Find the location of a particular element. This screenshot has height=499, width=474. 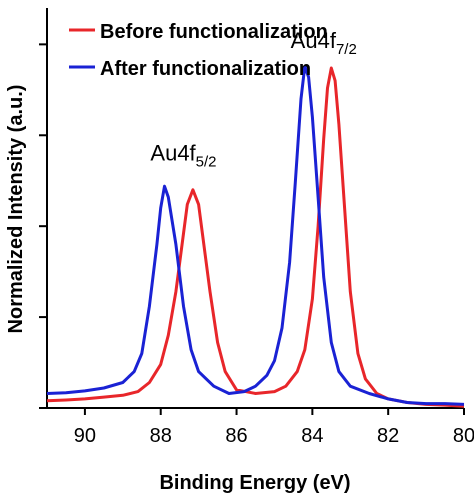

y-axis-title: Normalized Intensity (a.u.) is located at coordinates (16, 209).